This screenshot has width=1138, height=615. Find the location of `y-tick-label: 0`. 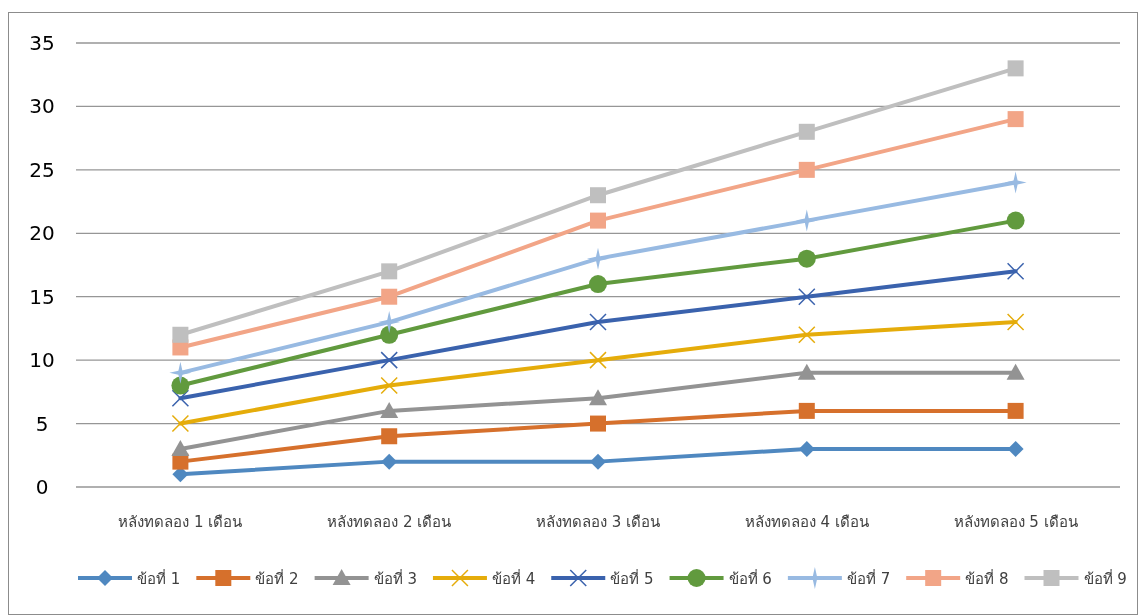

y-tick-label: 0 is located at coordinates (42, 487).